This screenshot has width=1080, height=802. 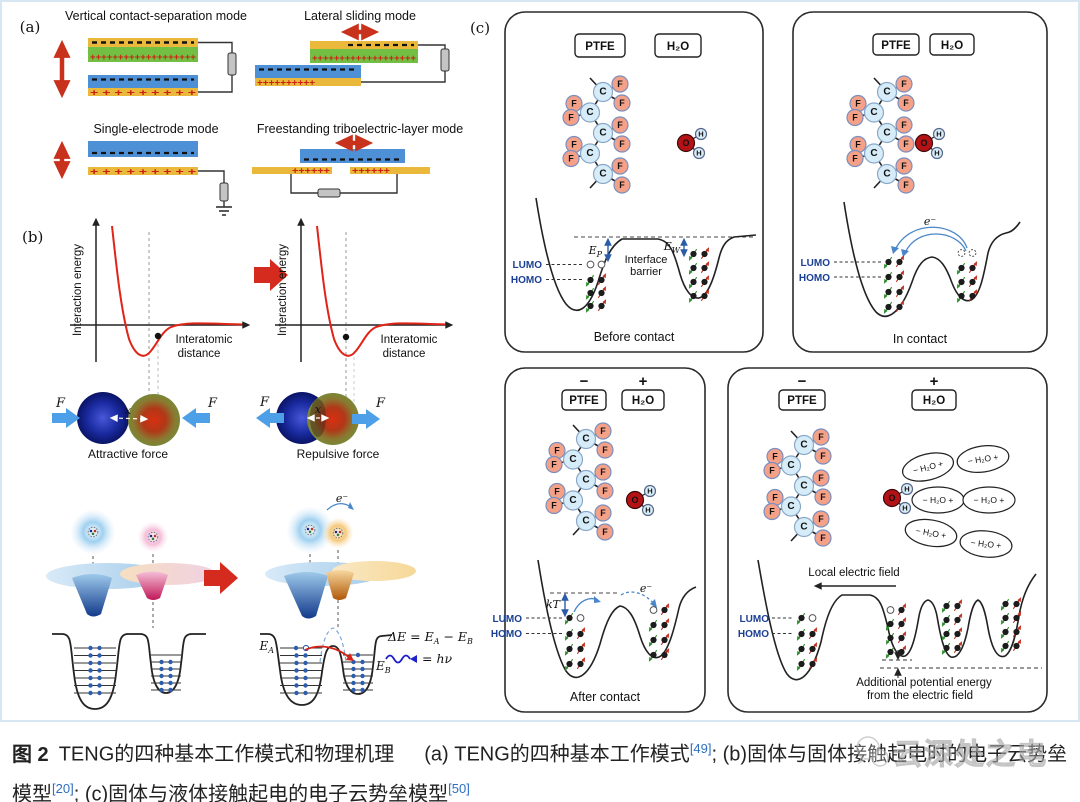 I want to click on atom-label: H, so click(x=936, y=153).